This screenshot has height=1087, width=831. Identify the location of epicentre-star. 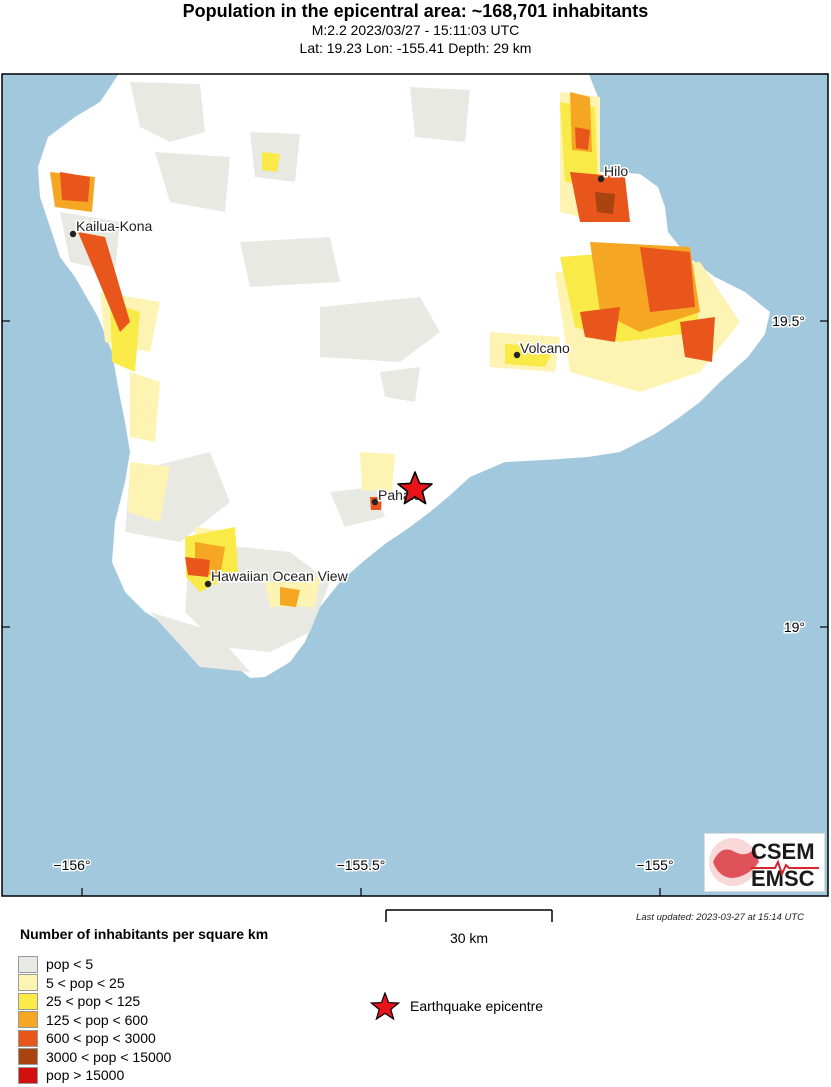
(415, 488).